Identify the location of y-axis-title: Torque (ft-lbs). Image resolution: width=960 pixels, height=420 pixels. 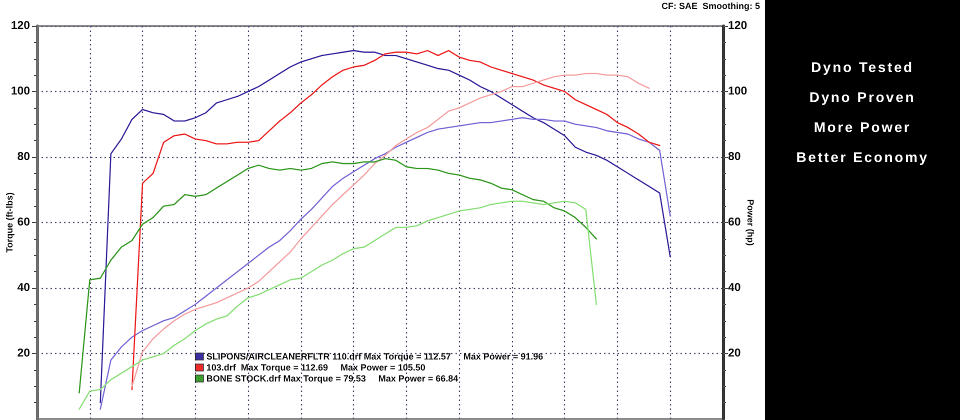
(9, 222).